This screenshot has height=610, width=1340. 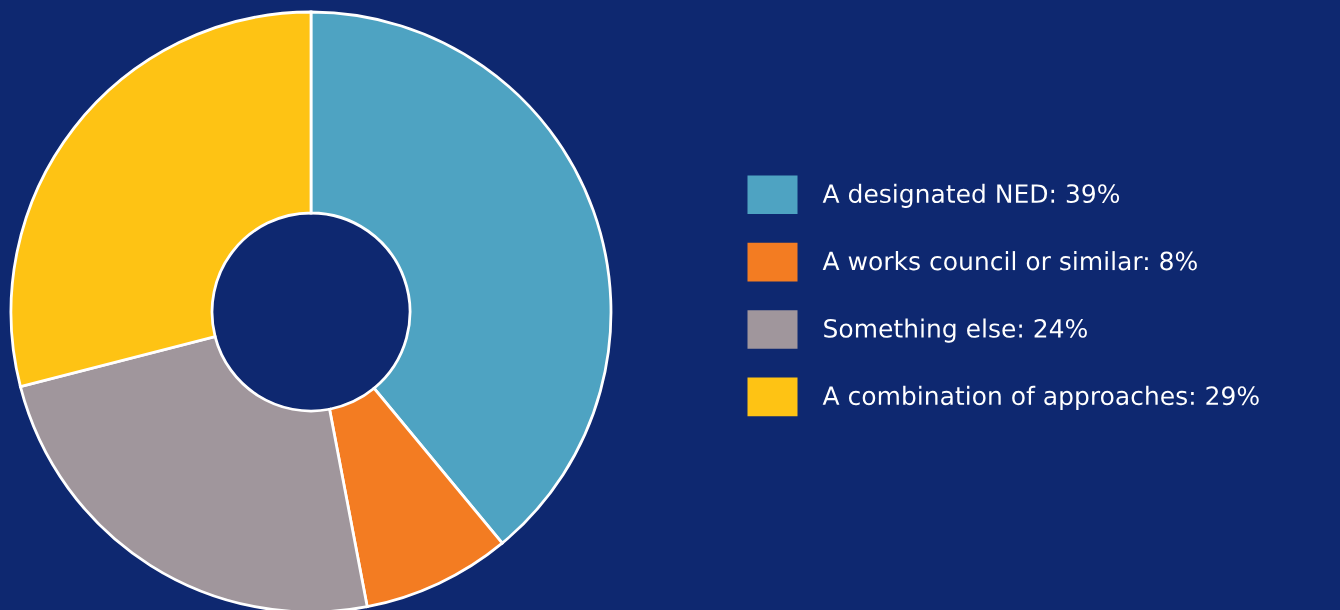 What do you see at coordinates (955, 330) in the screenshot?
I see `legend-label: Something else: 24%` at bounding box center [955, 330].